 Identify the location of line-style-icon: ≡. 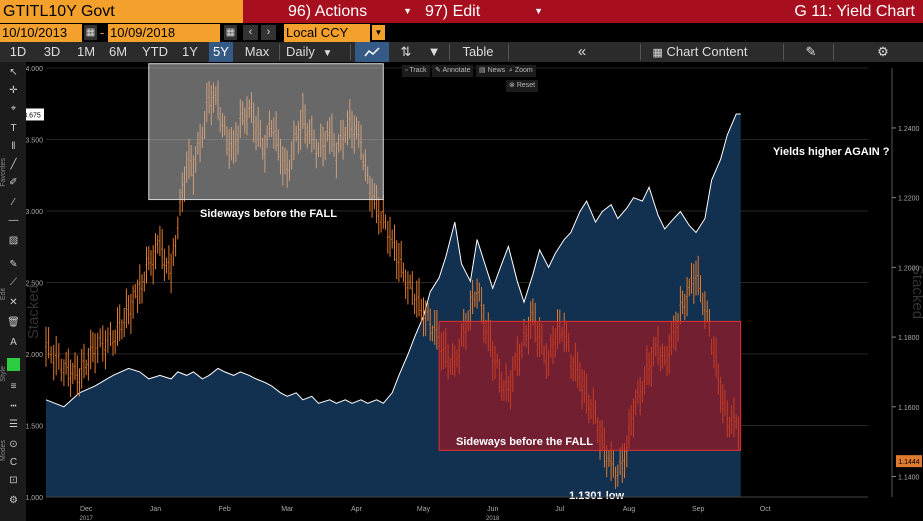
(13, 386).